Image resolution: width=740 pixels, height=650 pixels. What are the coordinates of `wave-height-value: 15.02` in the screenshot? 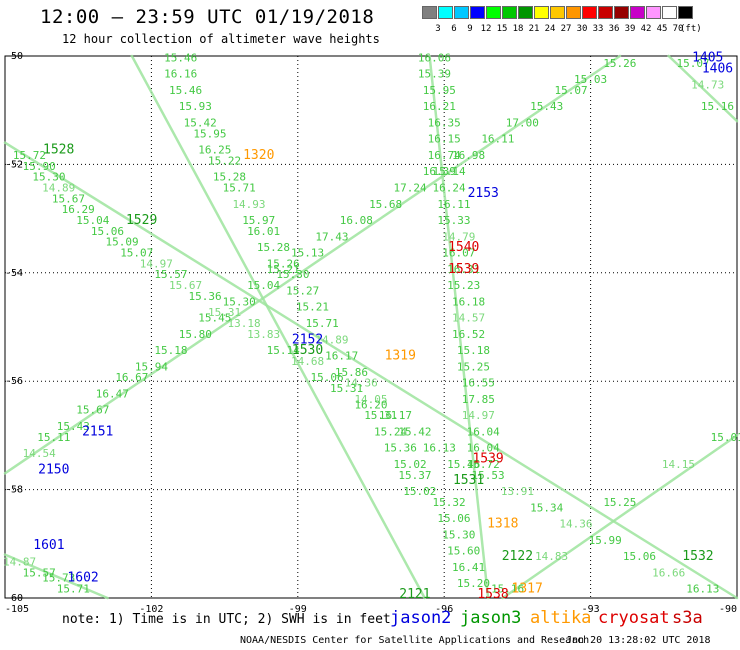 It's located at (419, 491).